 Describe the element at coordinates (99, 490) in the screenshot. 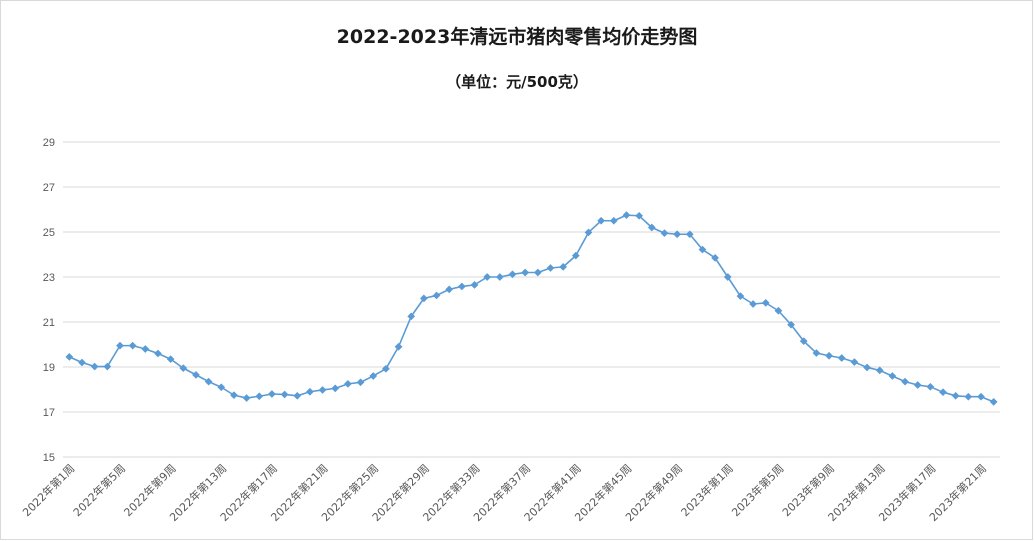

I see `x-tick-label: 2022年第5周` at that location.